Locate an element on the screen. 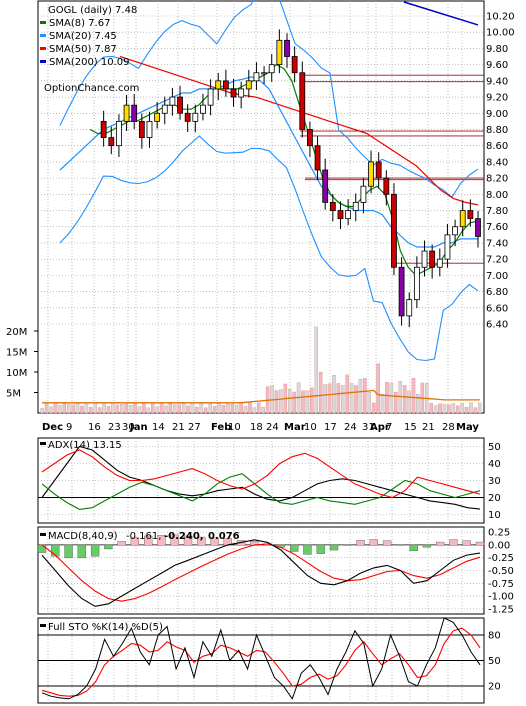 The height and width of the screenshot is (706, 526). date-tick-label: 31 is located at coordinates (368, 427).